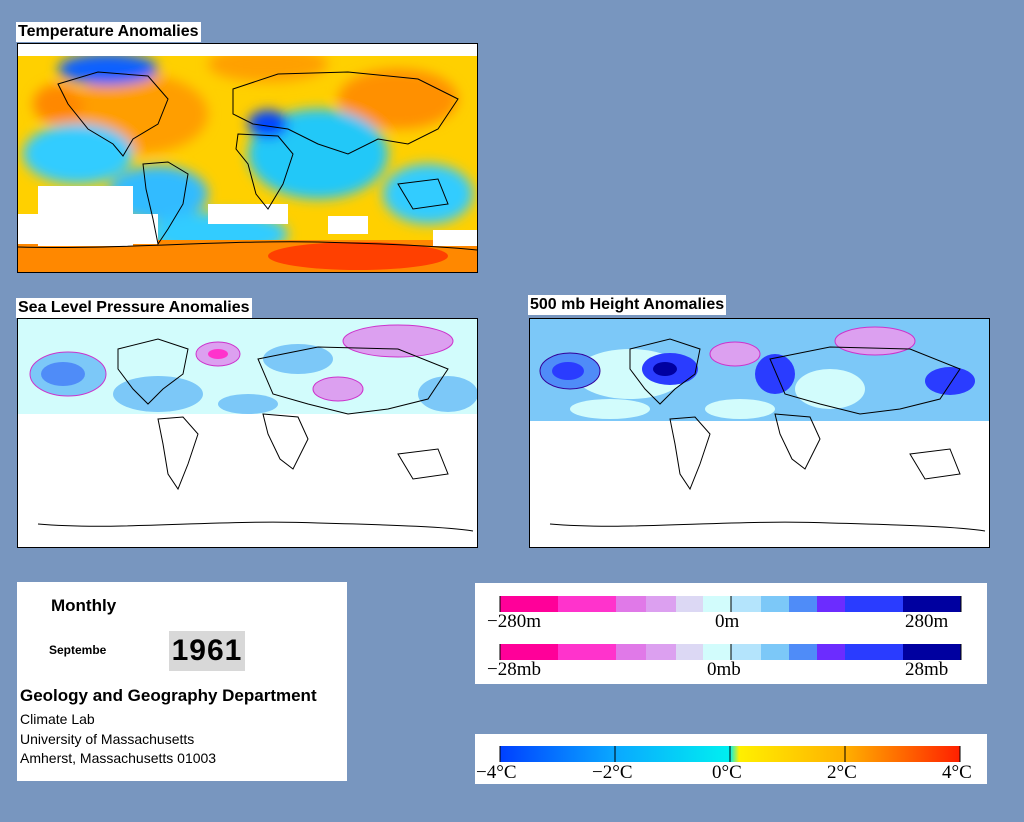 Image resolution: width=1024 pixels, height=822 pixels. What do you see at coordinates (842, 772) in the screenshot?
I see `temperature-label-pos2: 2°C` at bounding box center [842, 772].